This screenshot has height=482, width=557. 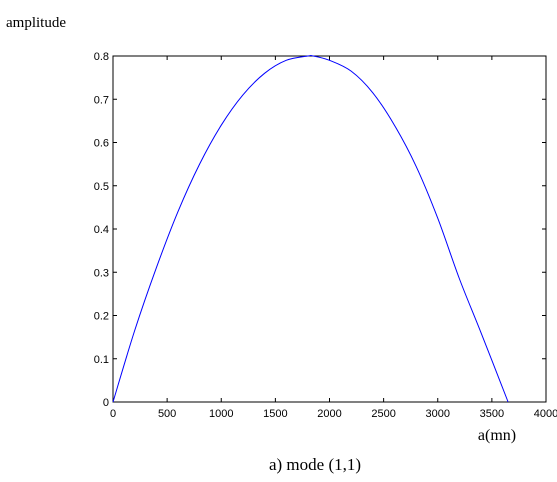 I want to click on y-tick-label: 0.7, so click(x=101, y=100).